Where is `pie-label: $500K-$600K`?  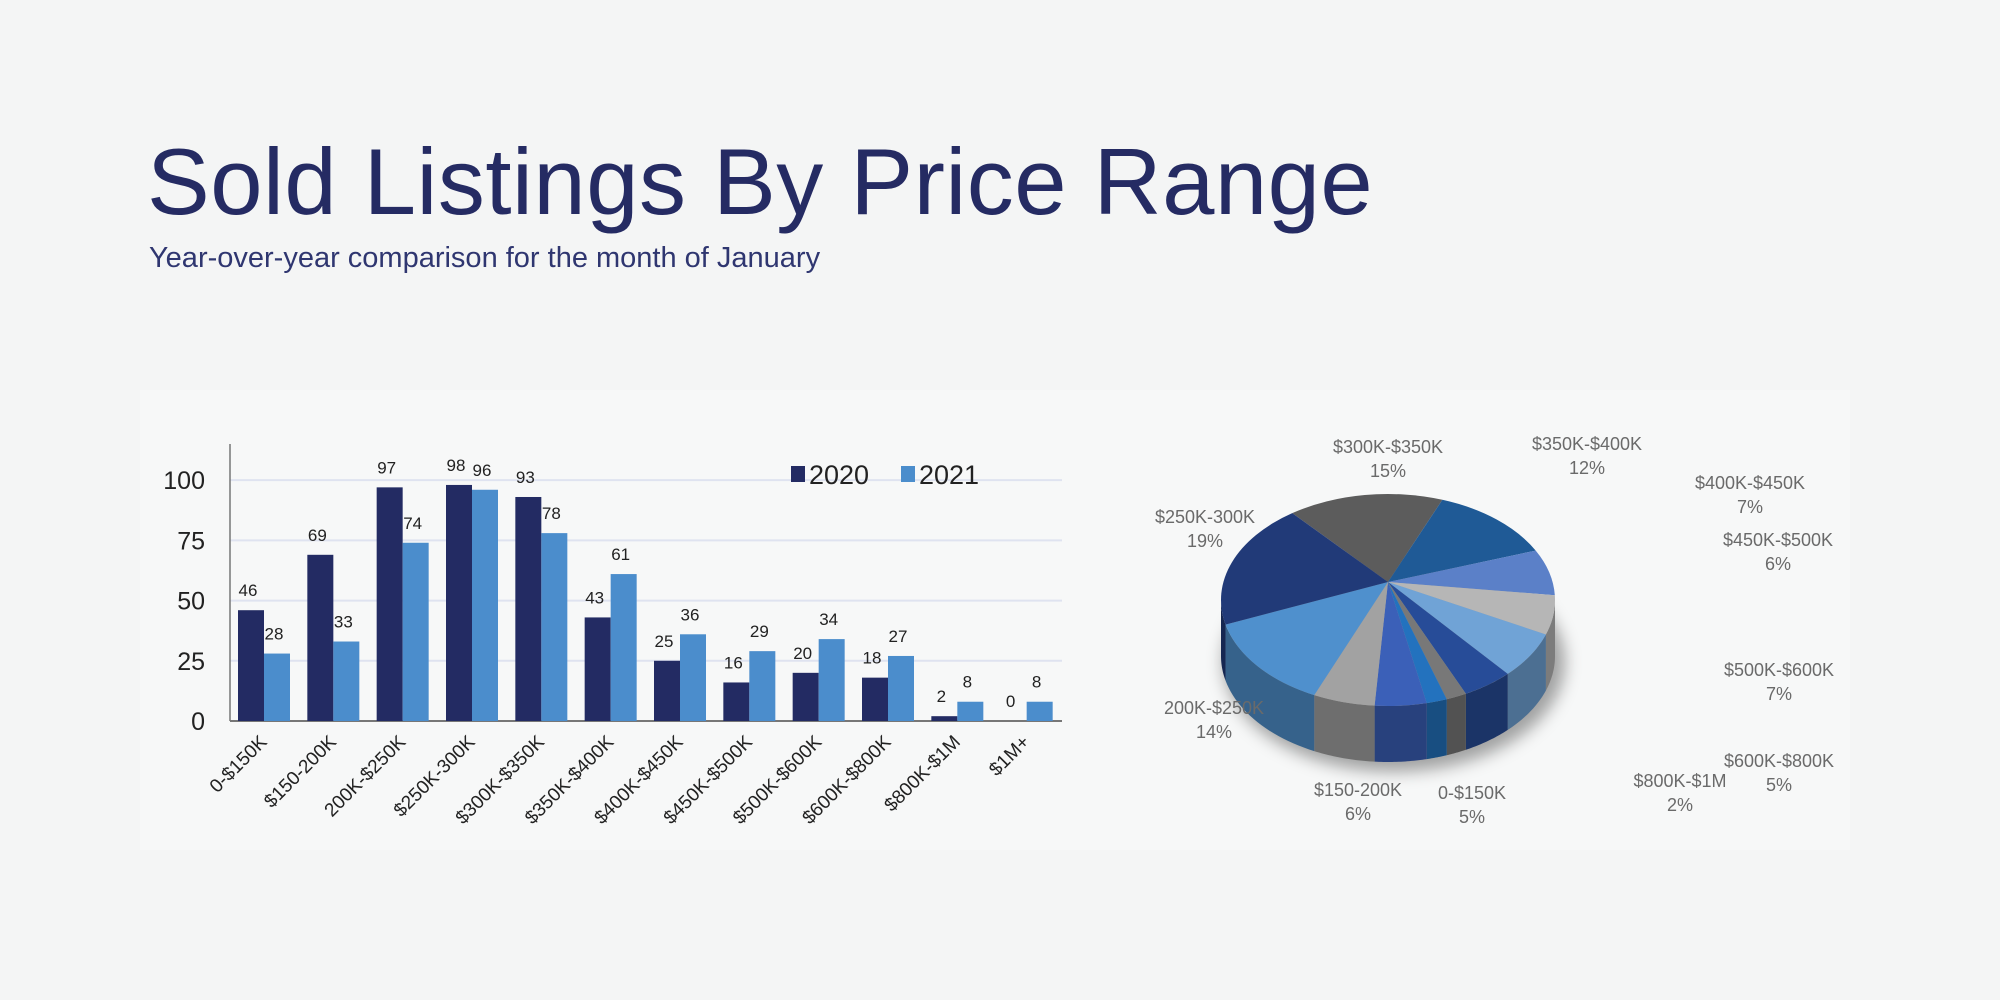 pie-label: $500K-$600K is located at coordinates (1779, 670).